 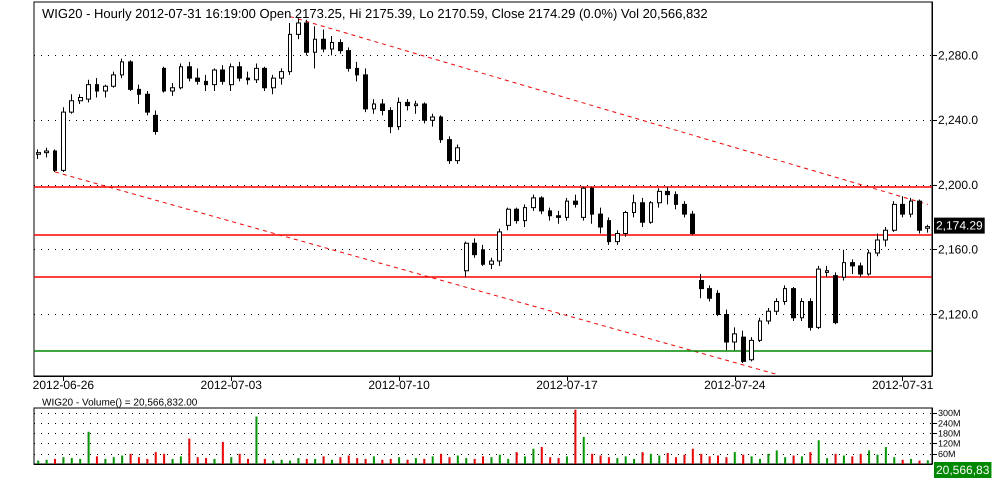 I want to click on x-tick-label: 2012-07-24, so click(x=735, y=385).